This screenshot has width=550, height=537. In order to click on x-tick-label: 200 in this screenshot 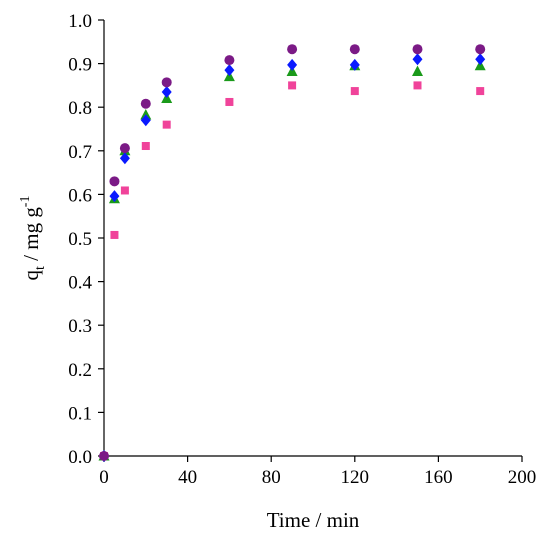, I will do `click(522, 477)`.